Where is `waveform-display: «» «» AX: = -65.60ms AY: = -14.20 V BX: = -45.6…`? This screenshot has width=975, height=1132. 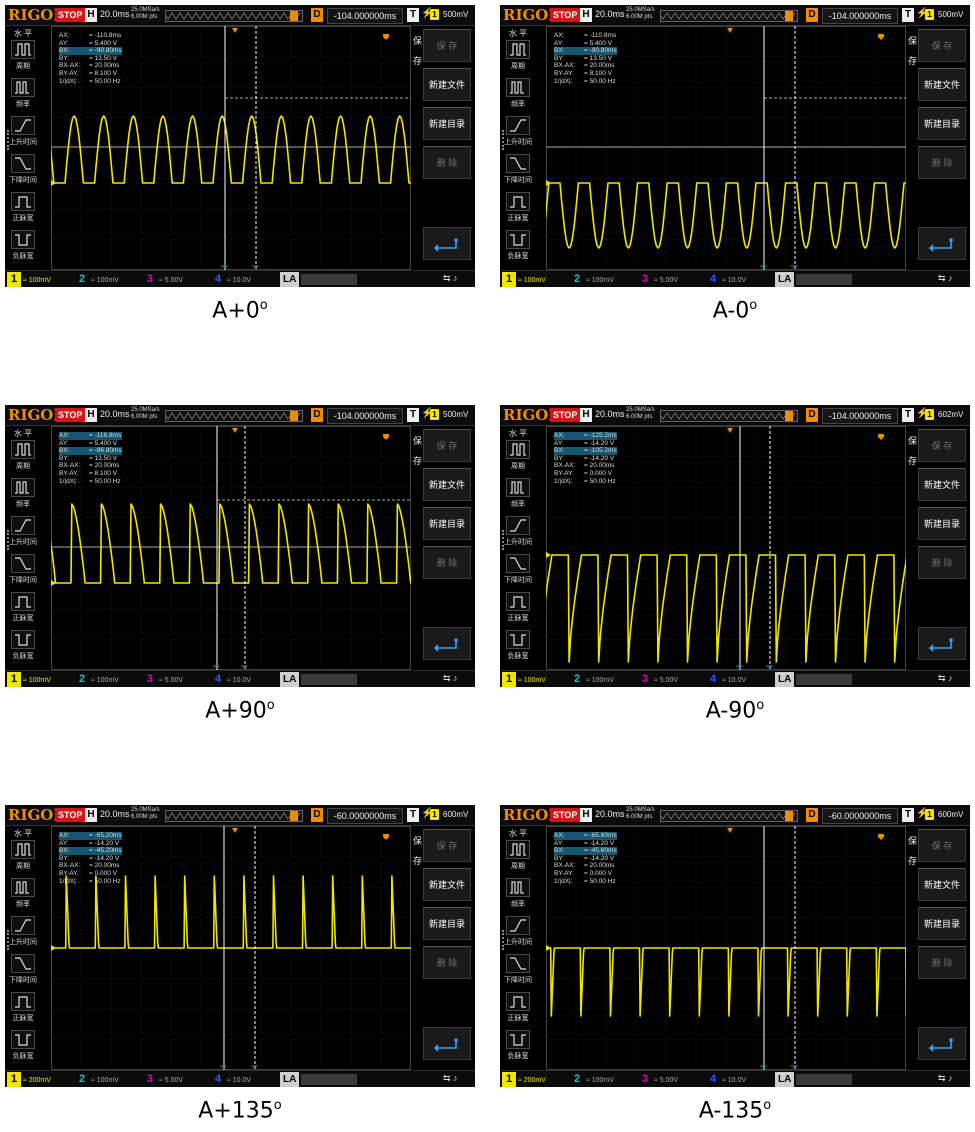
waveform-display: «» «» AX: = -65.60ms AY: = -14.20 V BX: = -45.6… is located at coordinates (726, 948).